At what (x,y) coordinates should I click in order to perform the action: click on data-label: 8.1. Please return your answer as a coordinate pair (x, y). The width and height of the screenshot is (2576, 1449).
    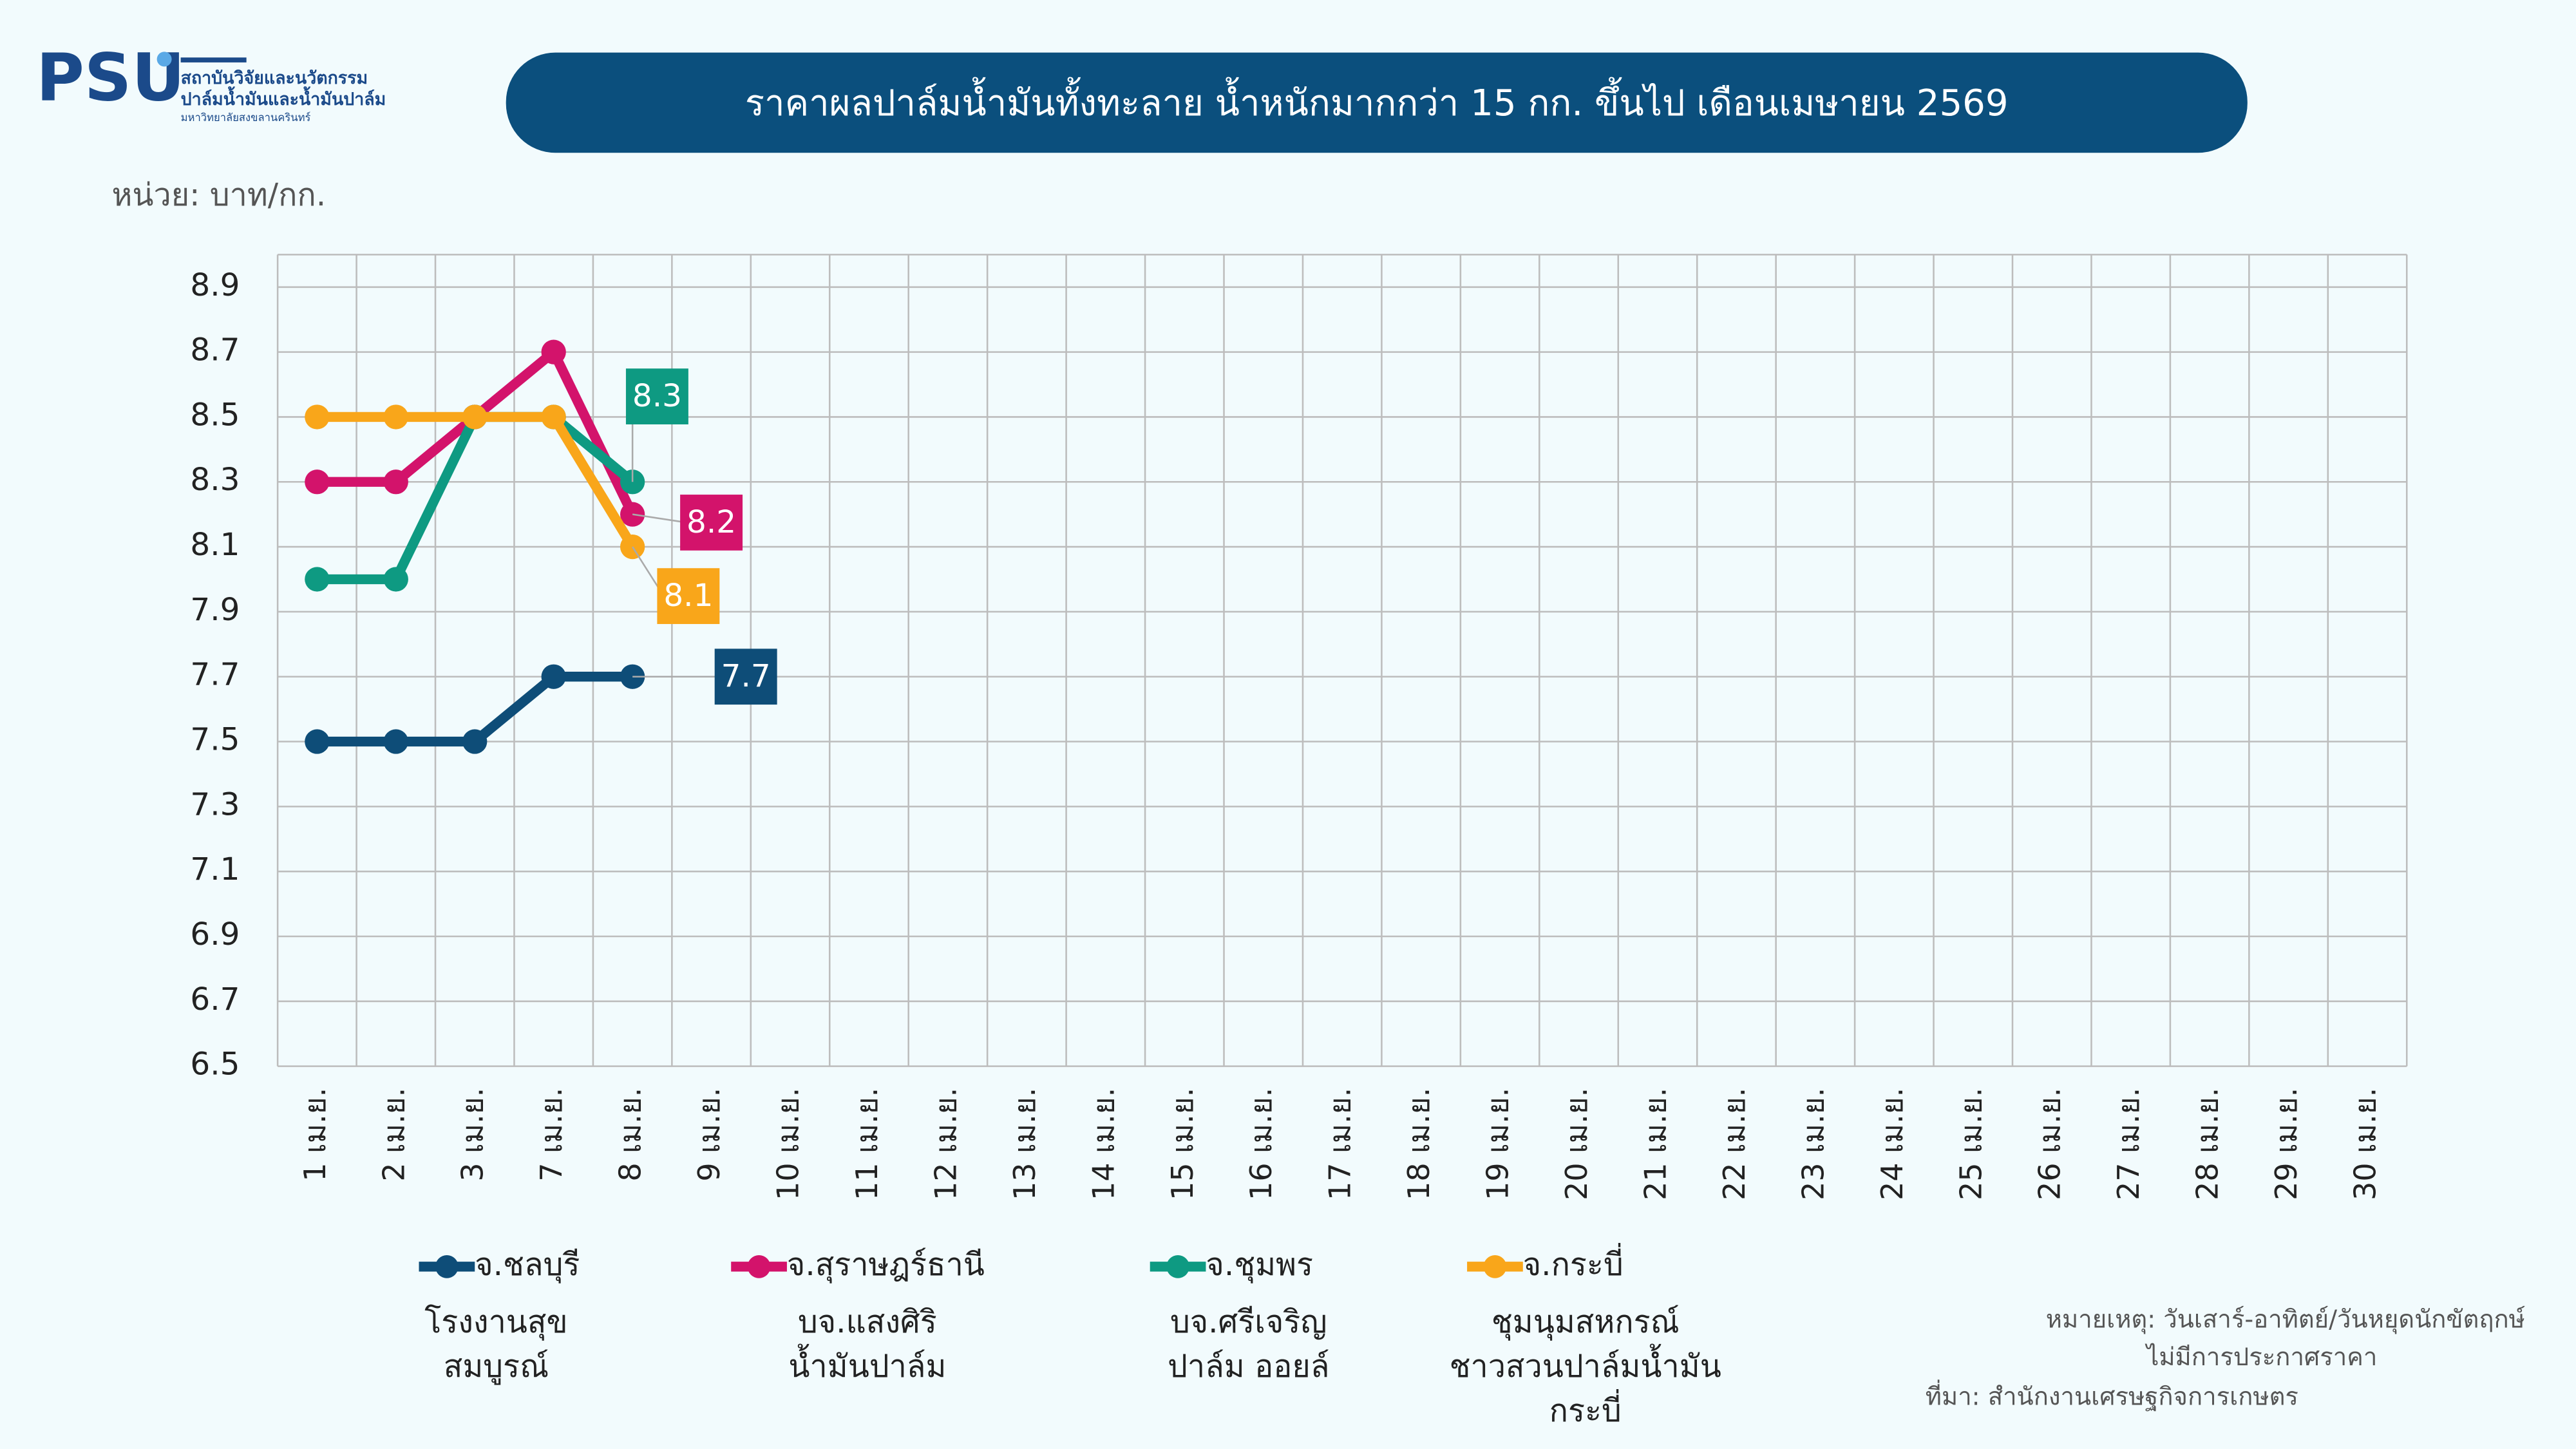
    Looking at the image, I should click on (688, 596).